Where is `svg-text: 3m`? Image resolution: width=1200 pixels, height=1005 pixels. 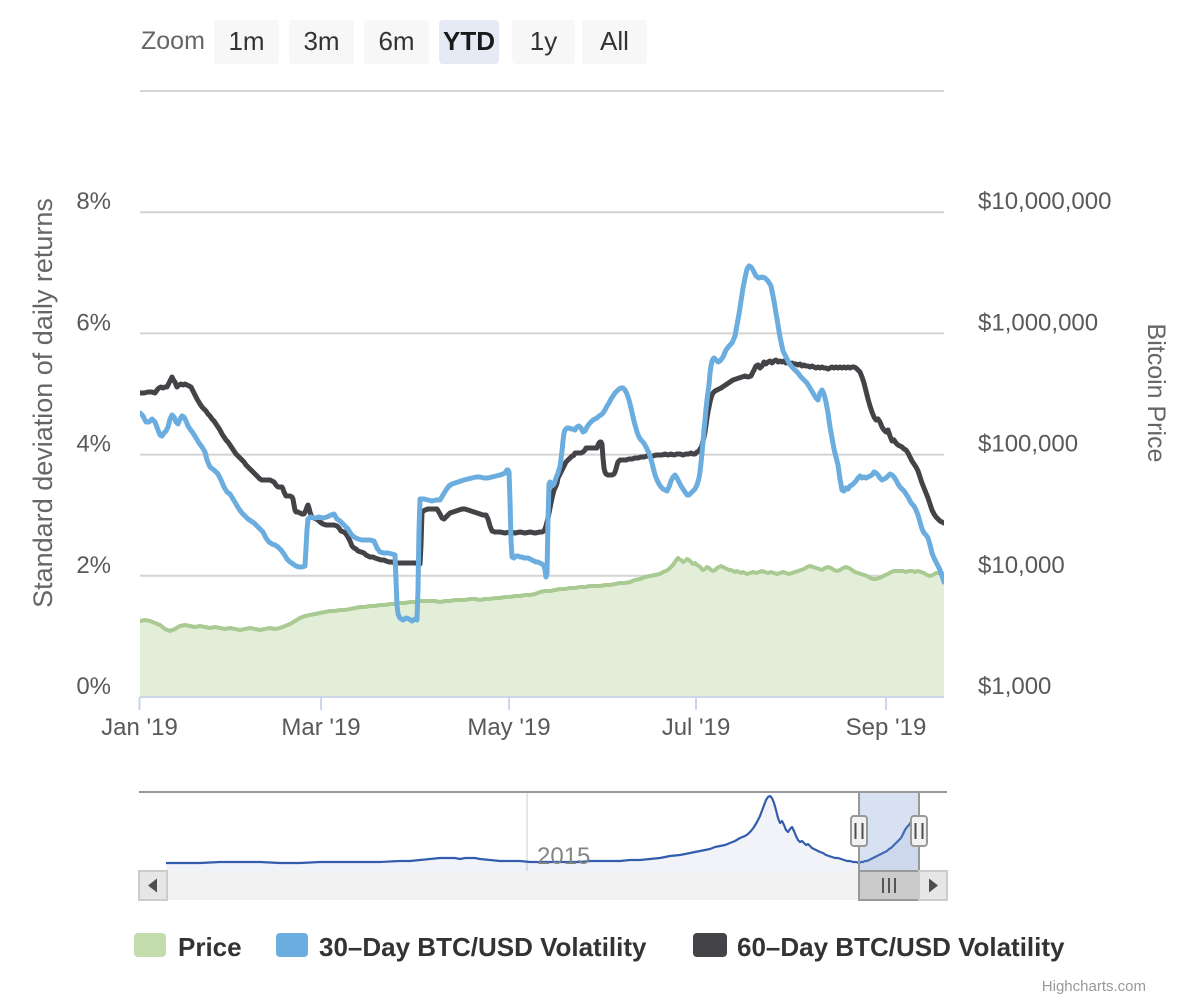
svg-text: 3m is located at coordinates (321, 41).